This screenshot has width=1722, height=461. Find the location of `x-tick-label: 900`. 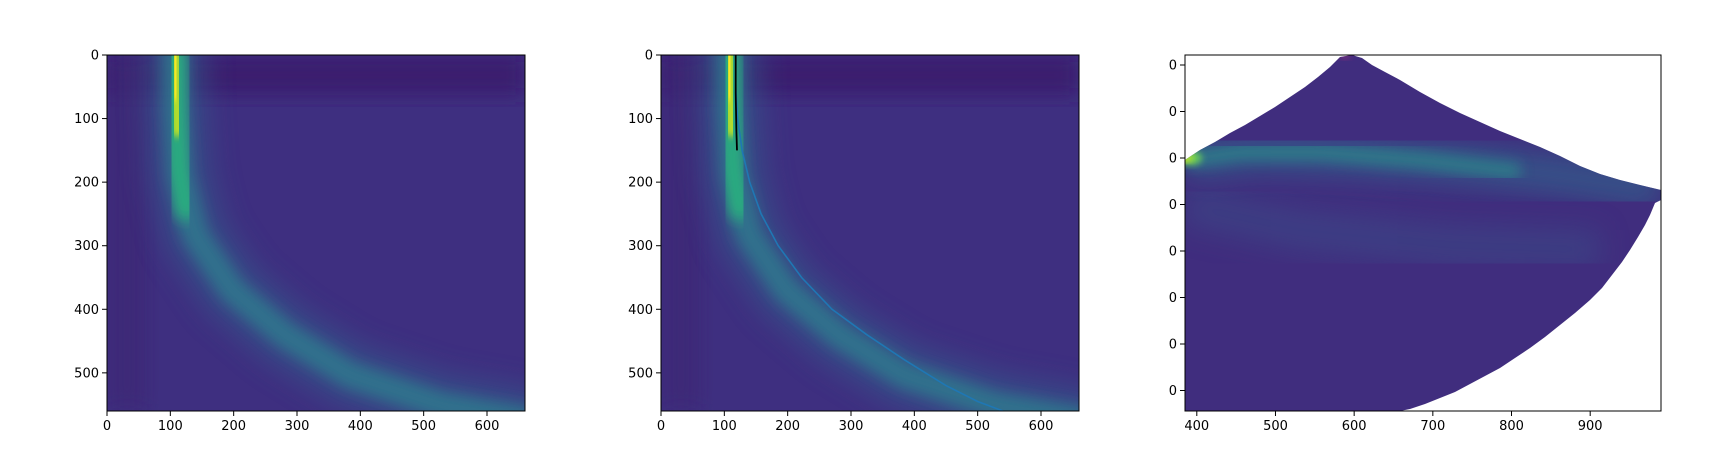

x-tick-label: 900 is located at coordinates (1590, 426).